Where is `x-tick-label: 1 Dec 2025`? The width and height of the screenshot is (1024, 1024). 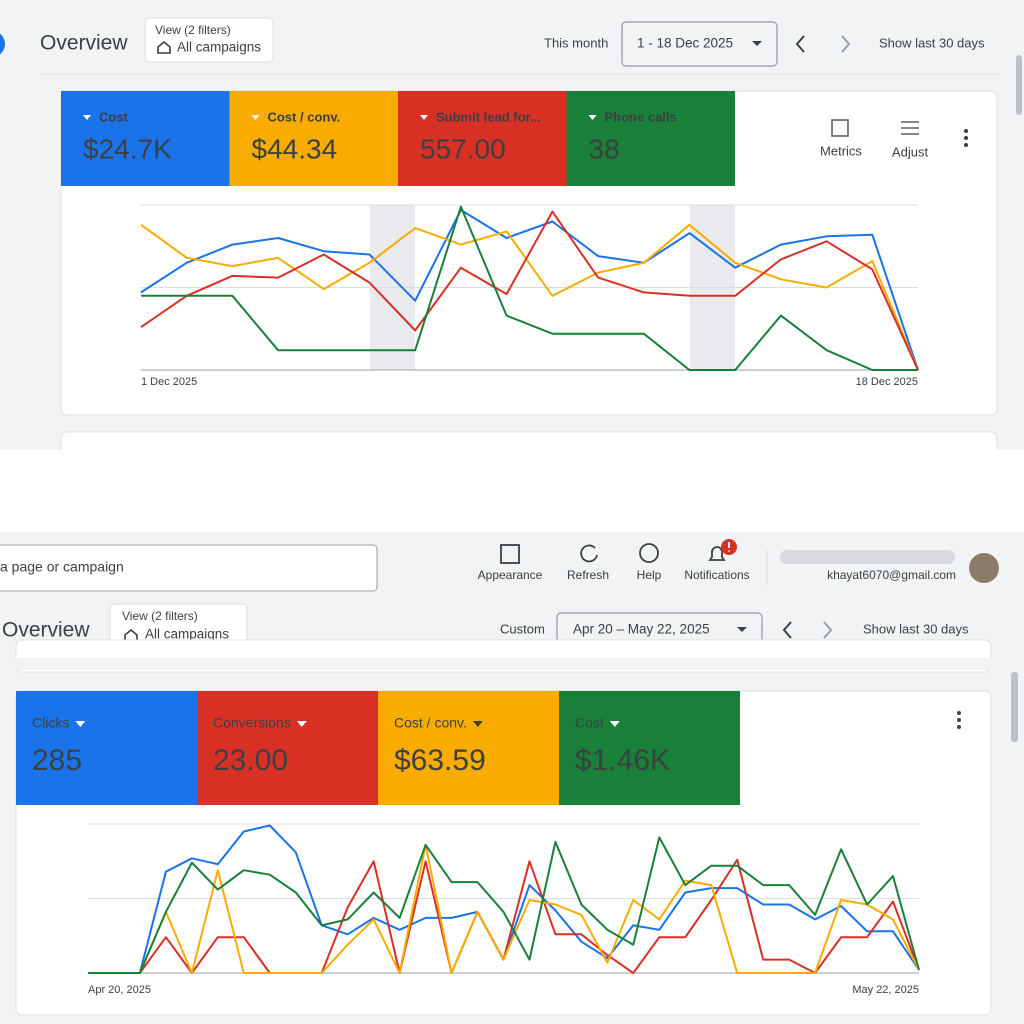 x-tick-label: 1 Dec 2025 is located at coordinates (169, 382).